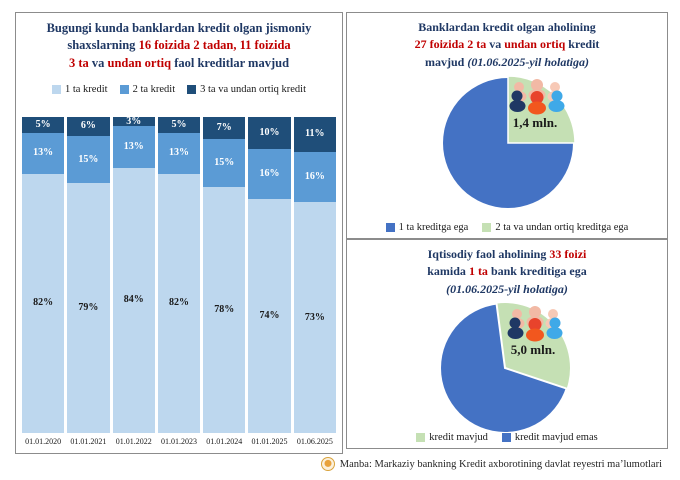 The width and height of the screenshot is (680, 480). I want to click on bar-segment-label: 10%, so click(269, 132).